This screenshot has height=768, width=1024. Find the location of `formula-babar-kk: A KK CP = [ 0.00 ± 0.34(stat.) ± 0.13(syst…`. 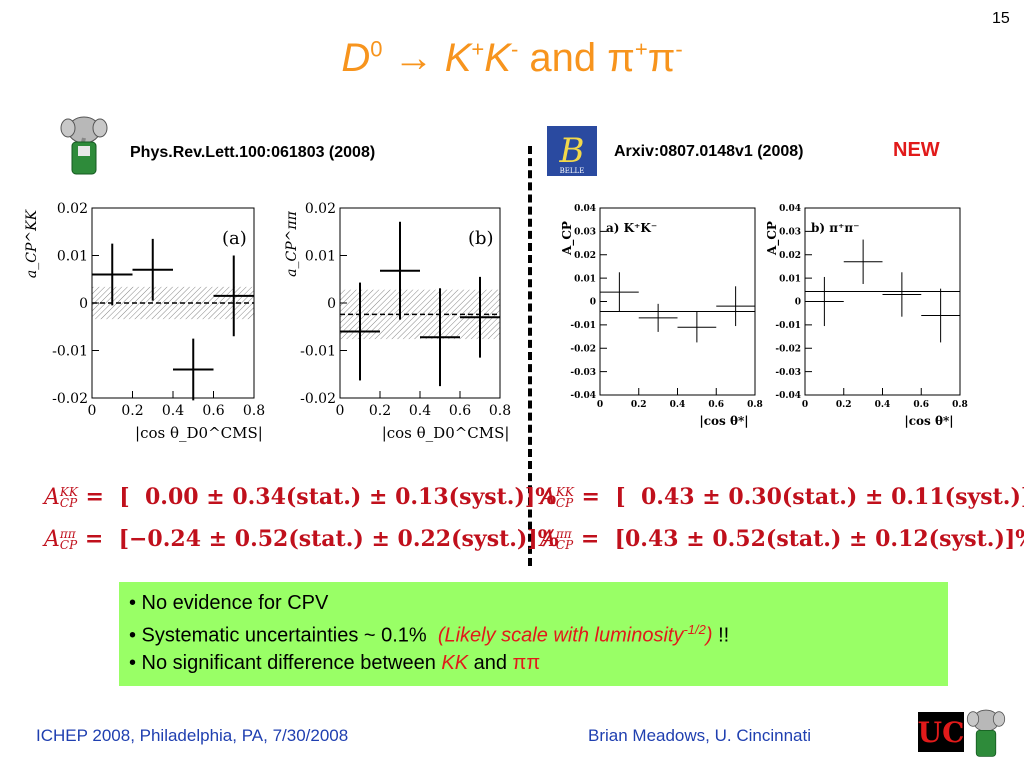

formula-babar-kk: A KK CP = [ 0.00 ± 0.34(stat.) ± 0.13(syst… is located at coordinates (300, 497).